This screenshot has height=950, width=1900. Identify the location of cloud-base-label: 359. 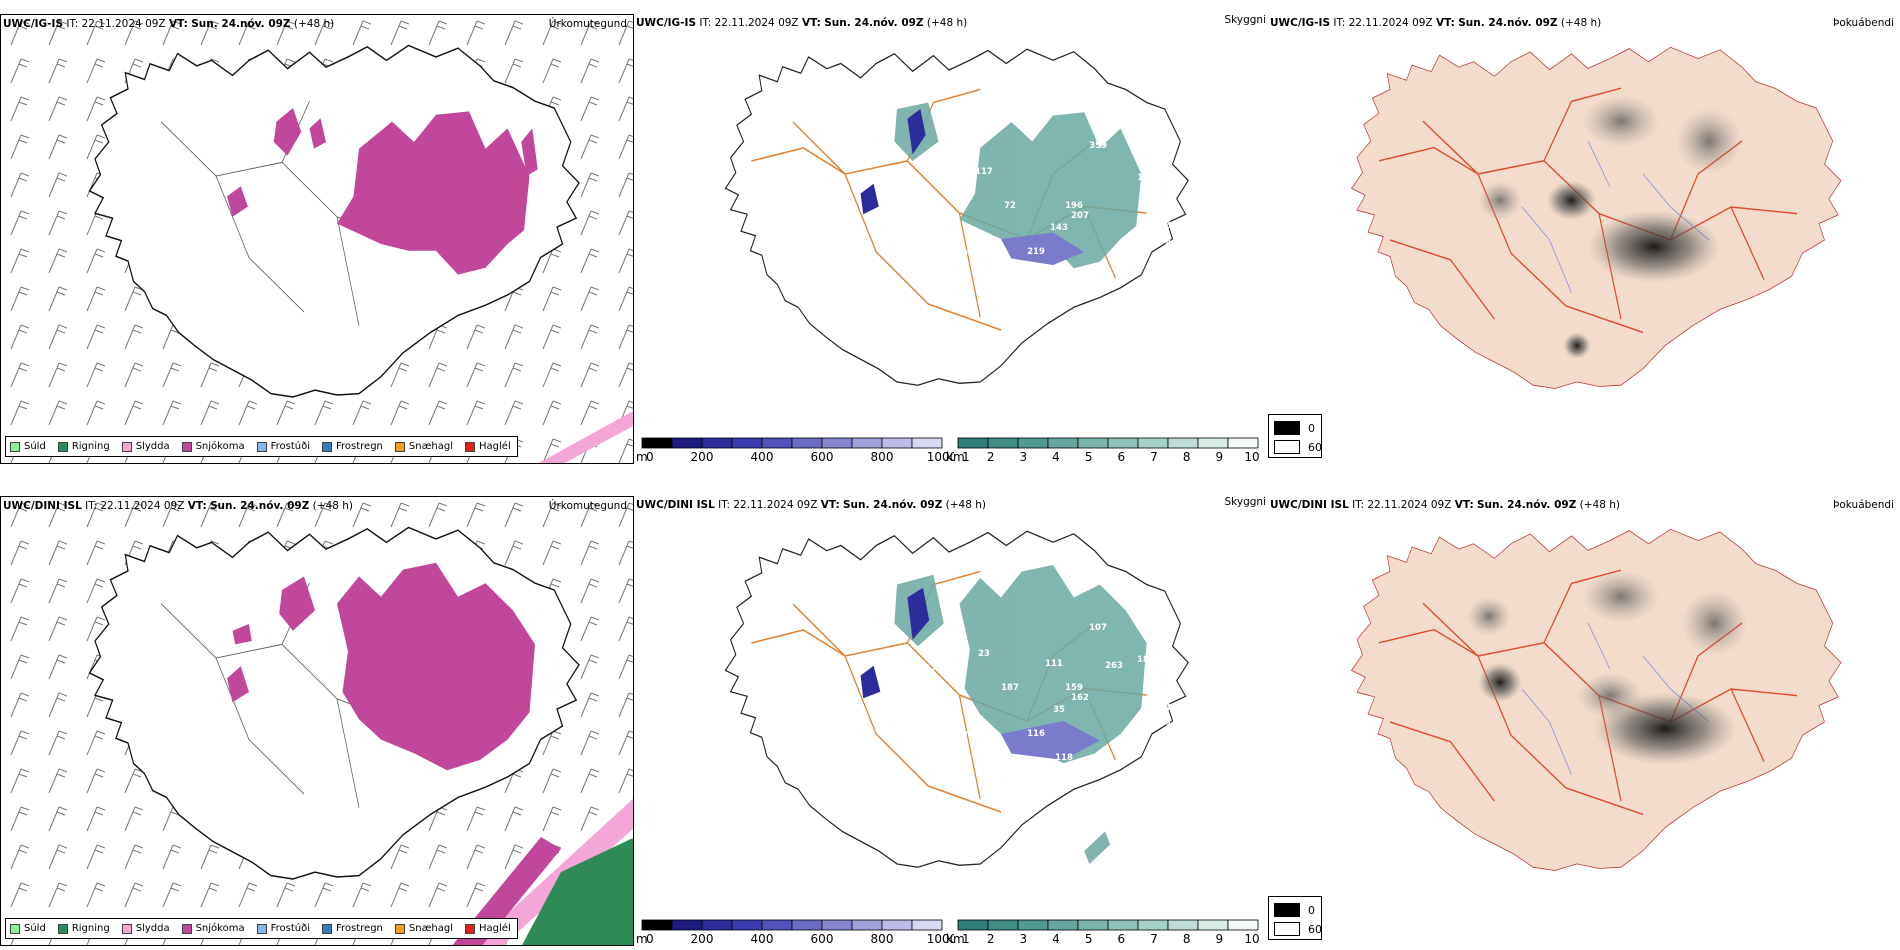
(1098, 146).